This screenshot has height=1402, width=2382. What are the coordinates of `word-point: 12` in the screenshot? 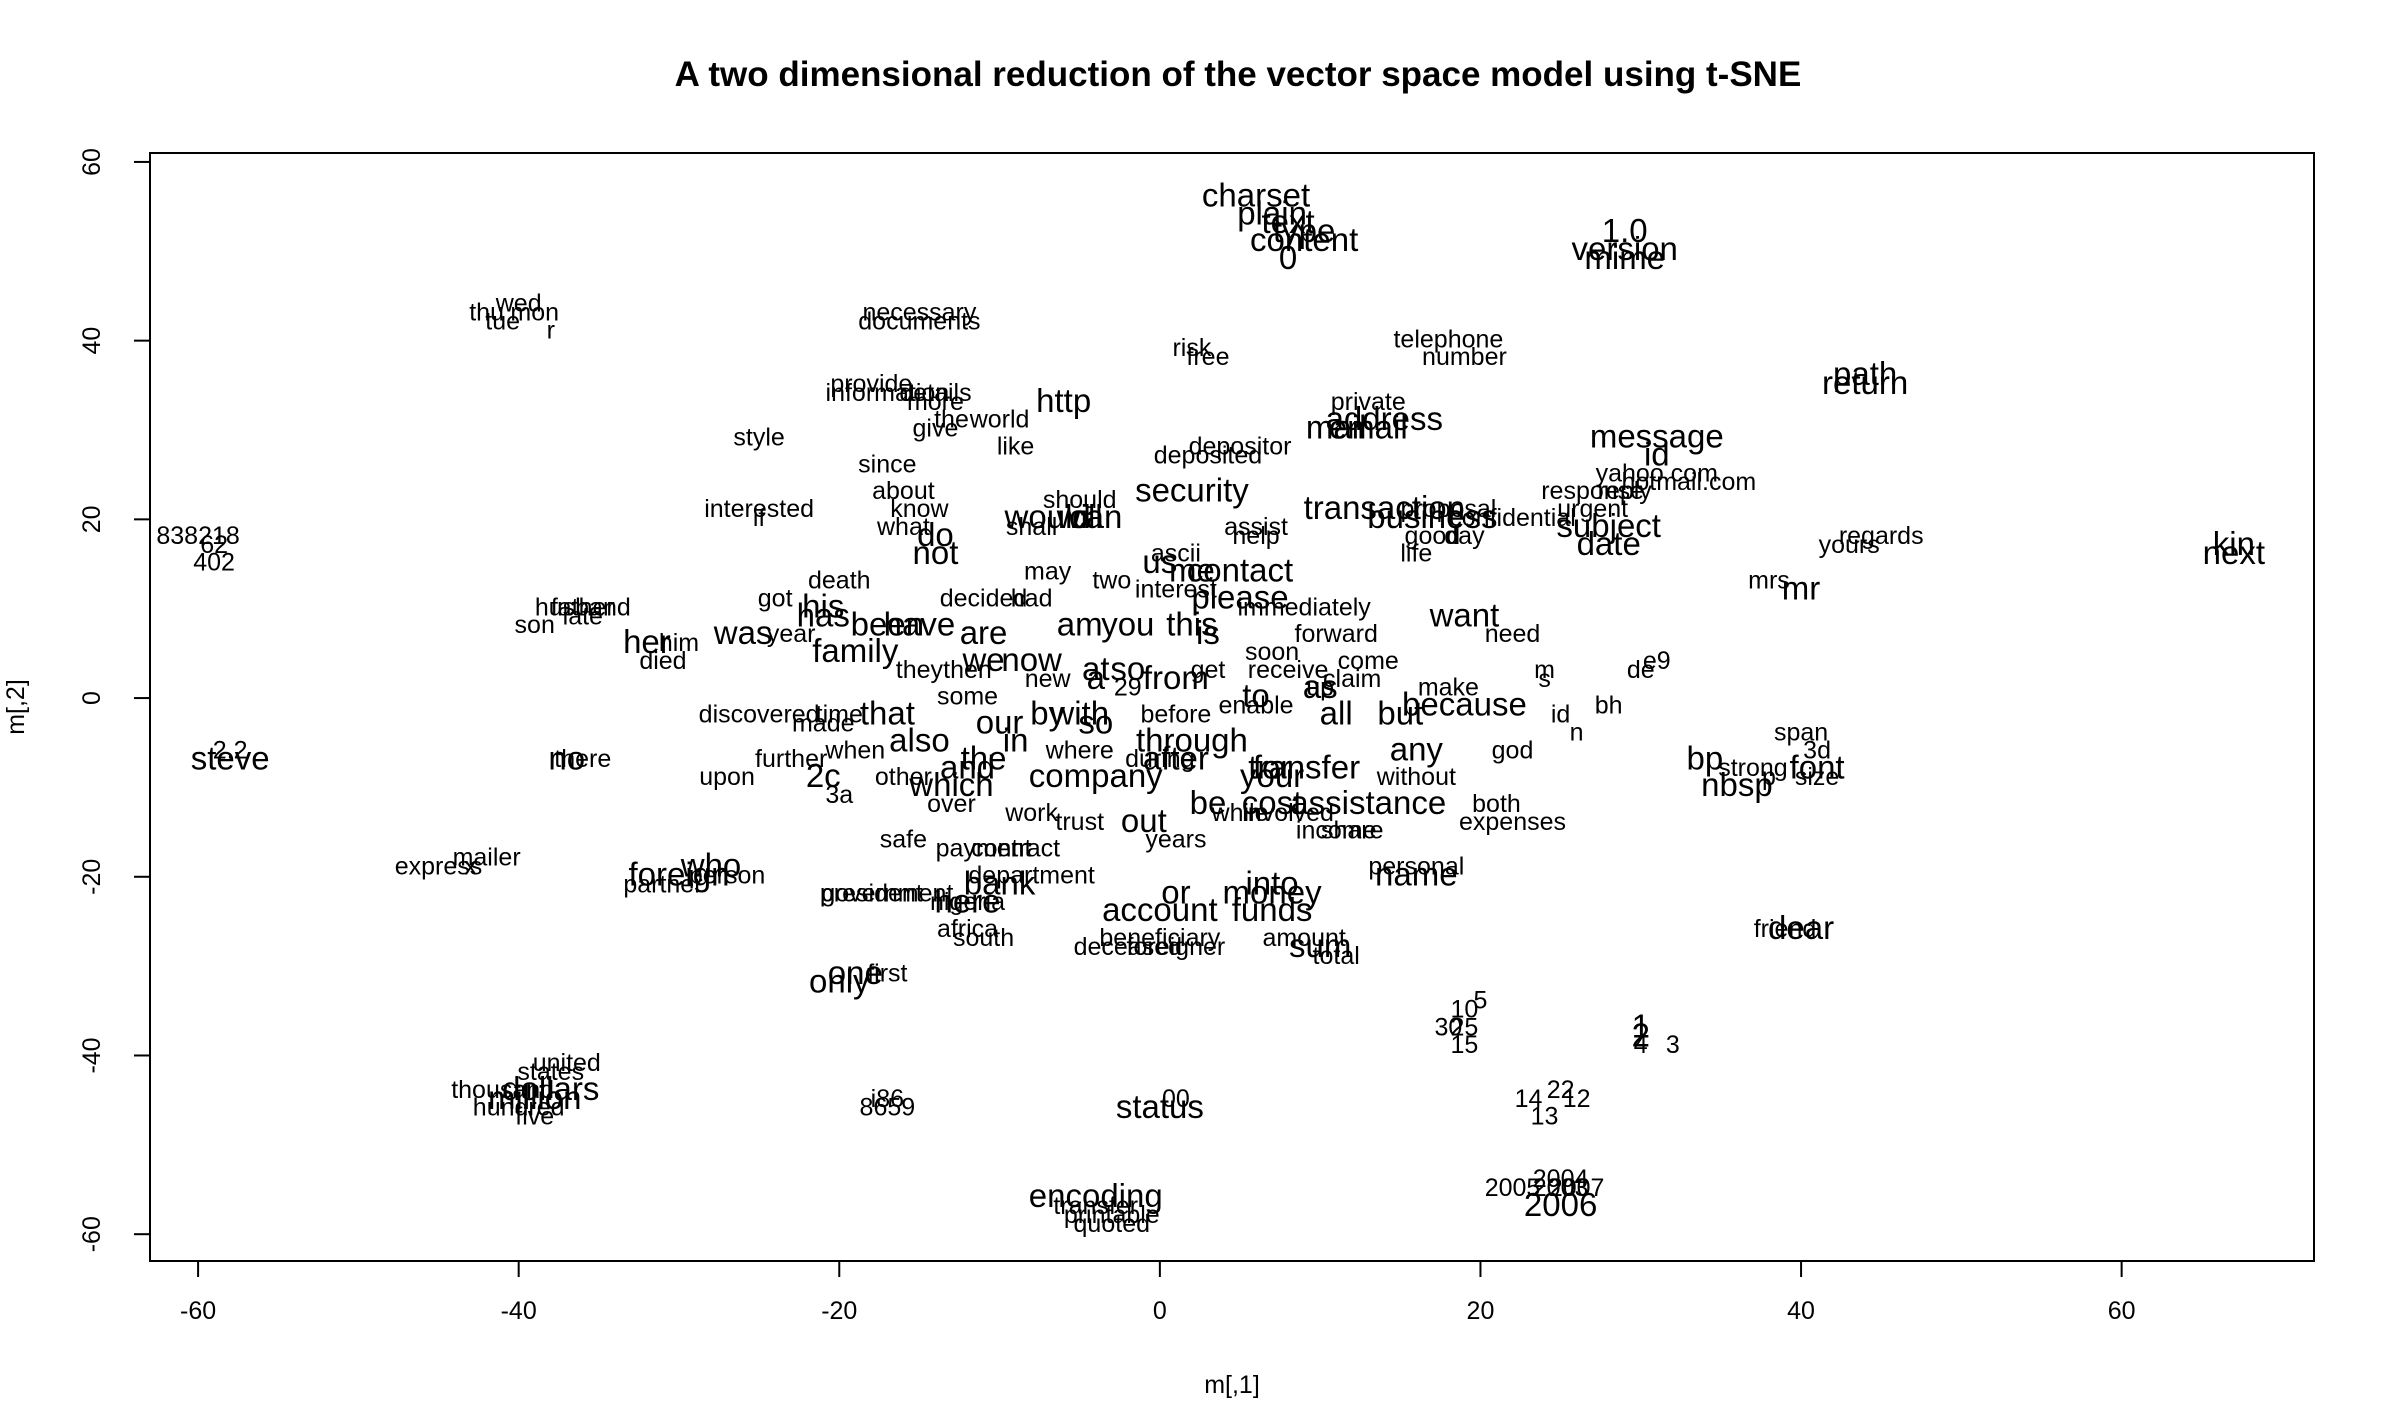 It's located at (1577, 1099).